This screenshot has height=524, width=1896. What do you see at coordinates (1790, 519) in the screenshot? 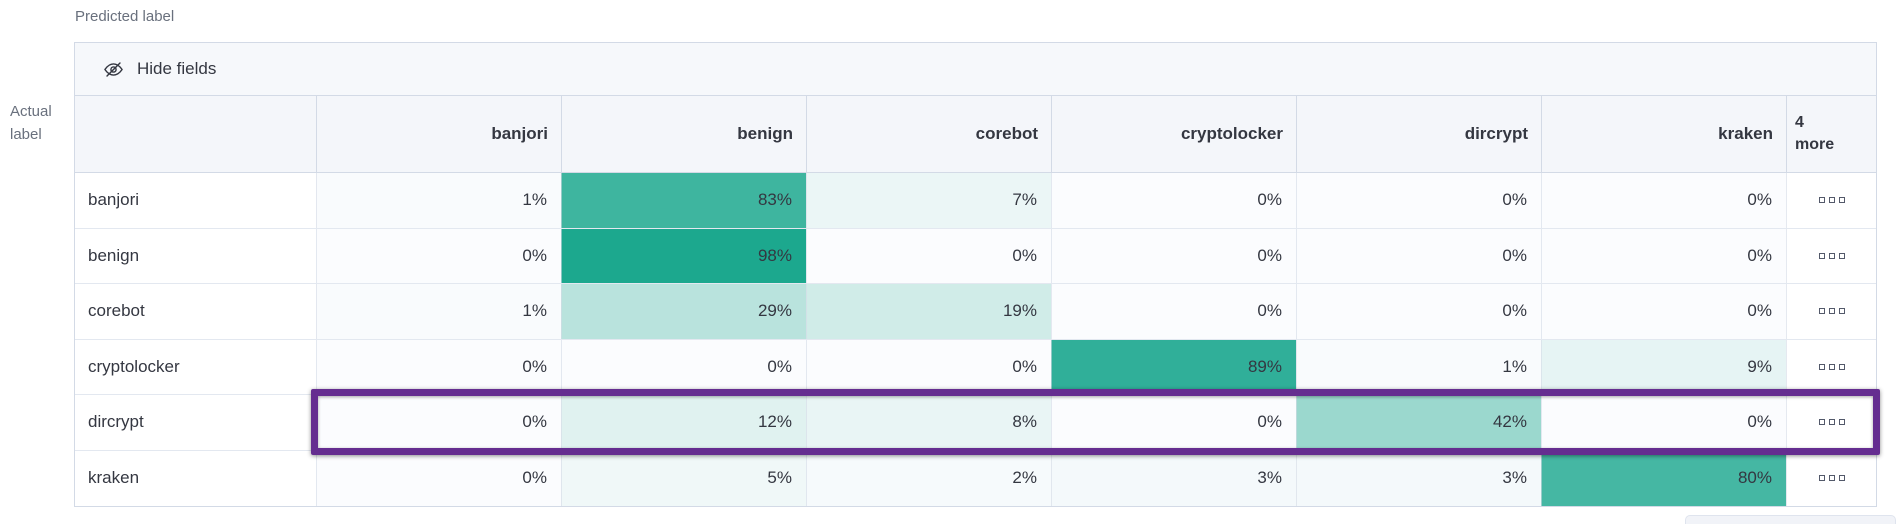
I see `bottom-right-control` at bounding box center [1790, 519].